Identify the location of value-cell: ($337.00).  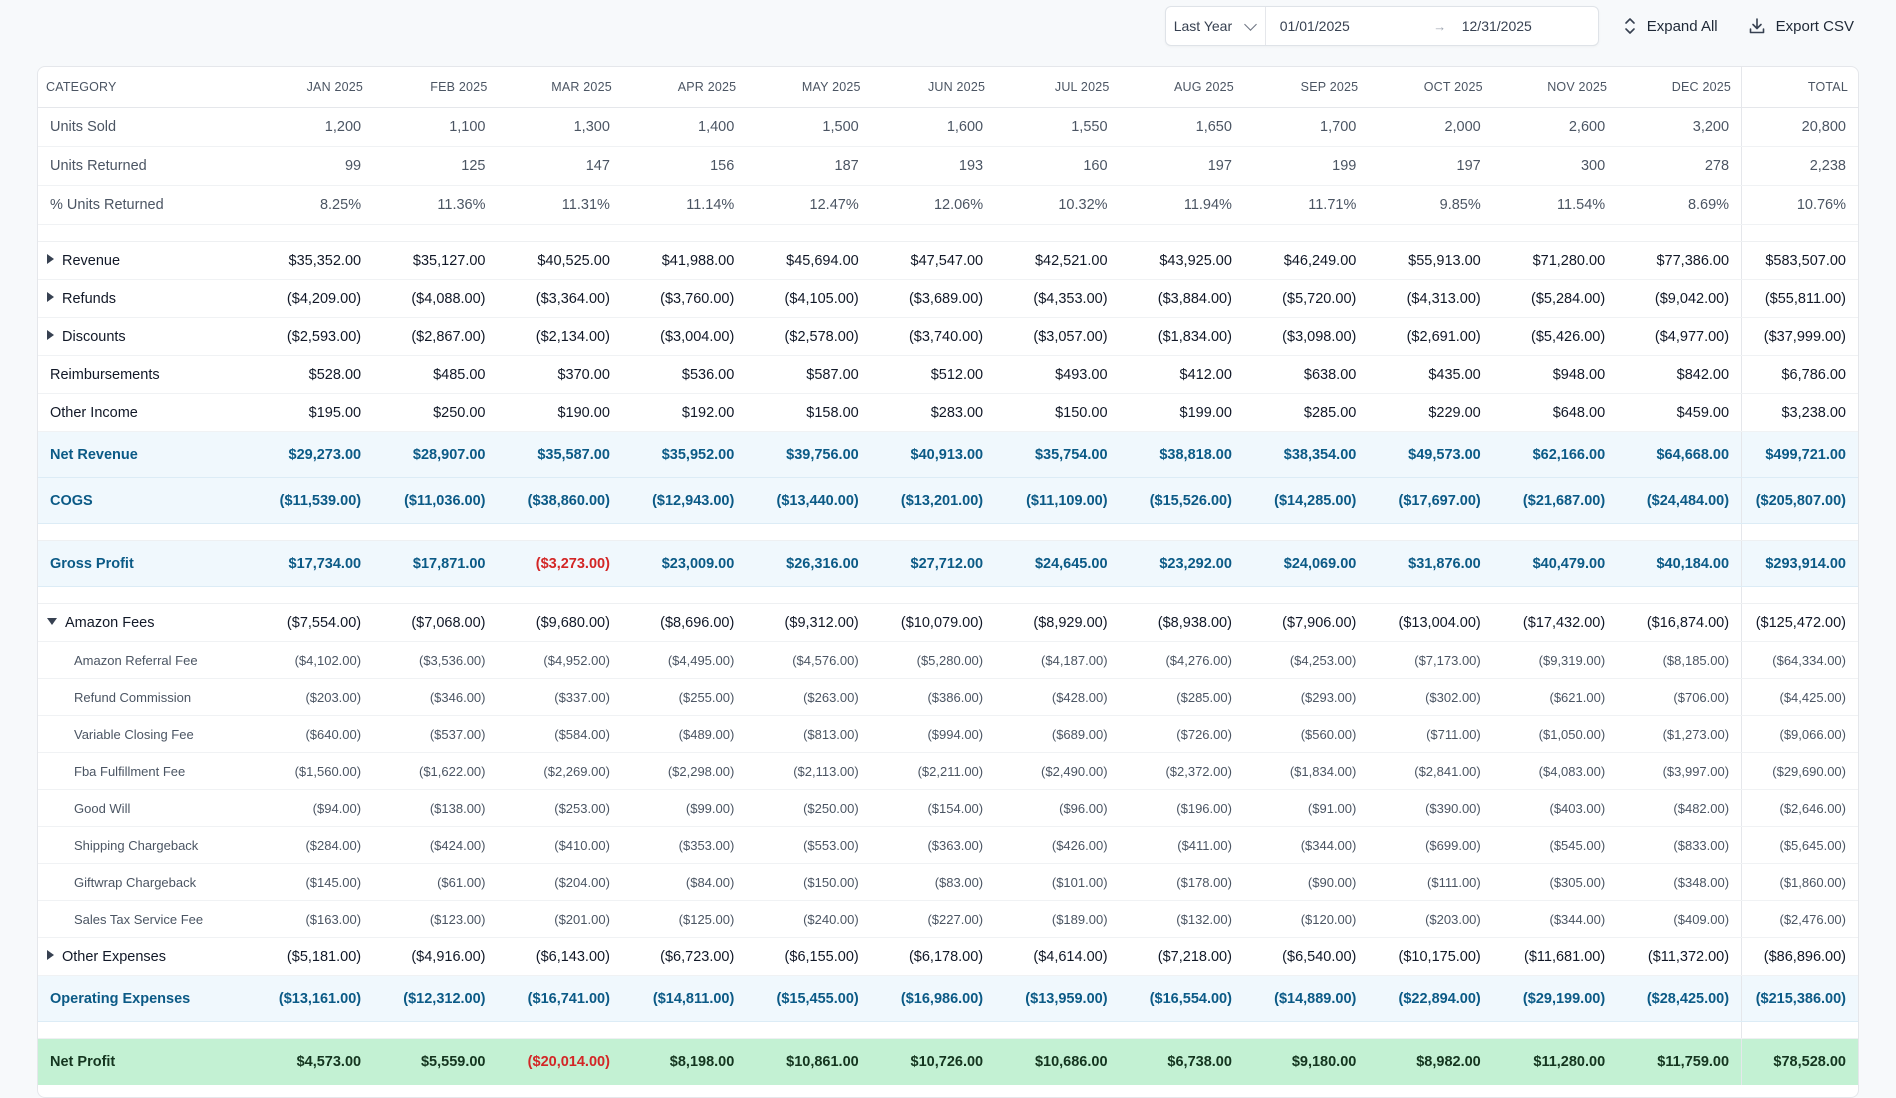
(559, 697).